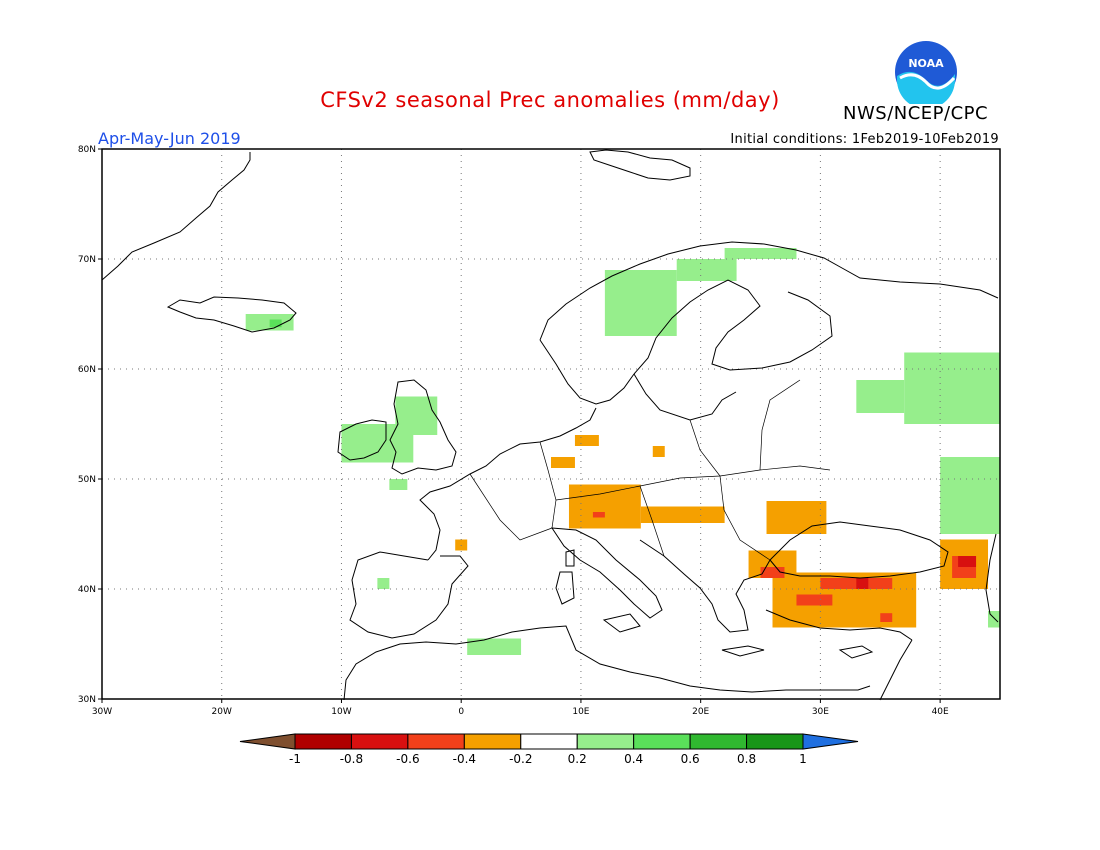  I want to click on tick-label-lat: 40N, so click(87, 590).